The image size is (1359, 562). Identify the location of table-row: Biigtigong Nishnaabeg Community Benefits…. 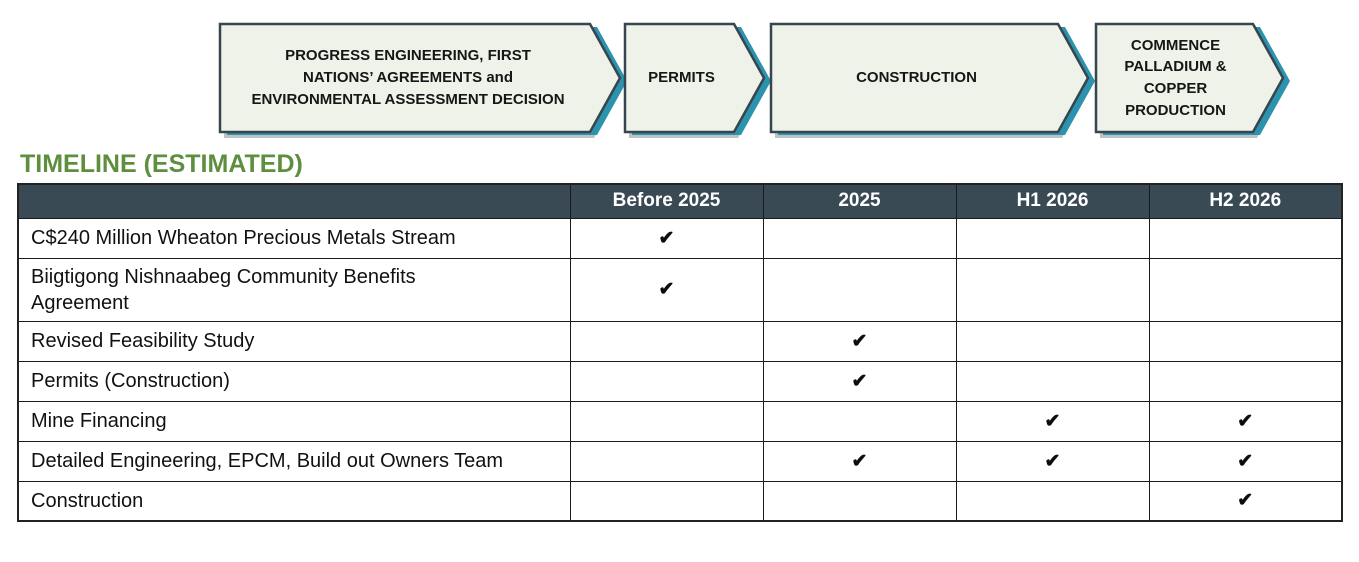
(680, 289).